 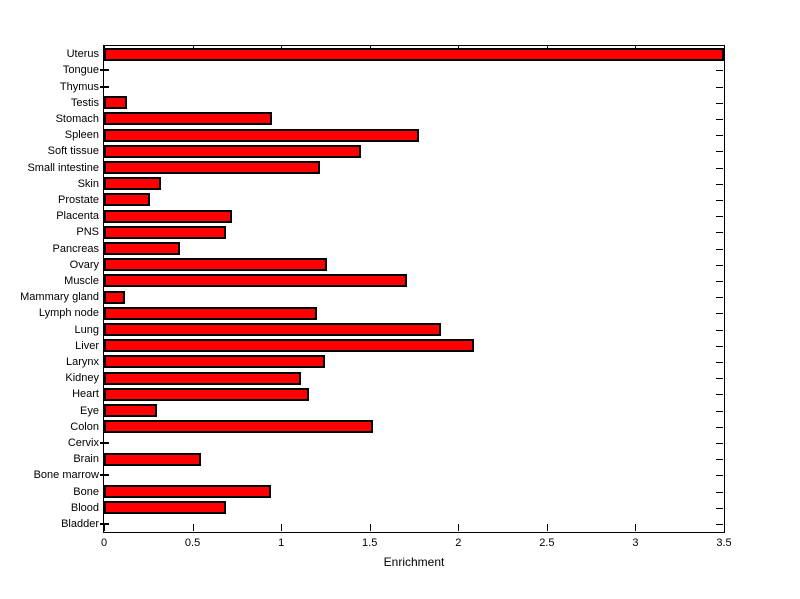 What do you see at coordinates (165, 232) in the screenshot?
I see `bar-pns` at bounding box center [165, 232].